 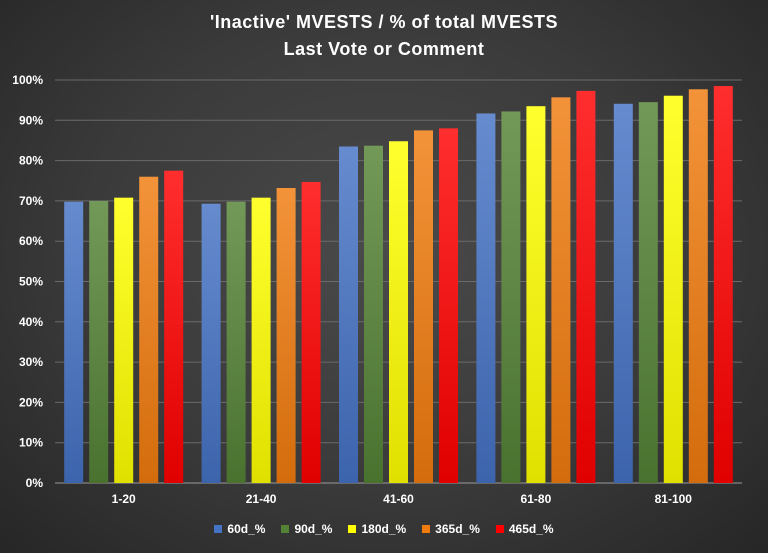 I want to click on legend-label: 365d_%, so click(x=457, y=529).